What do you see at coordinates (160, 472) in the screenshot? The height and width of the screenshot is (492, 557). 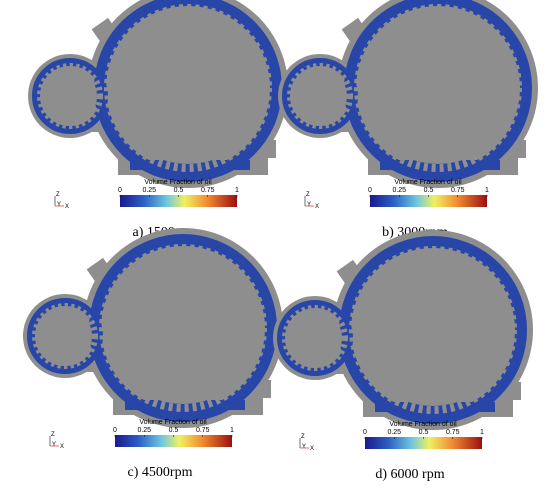 I see `caption: c) 4500rpm` at bounding box center [160, 472].